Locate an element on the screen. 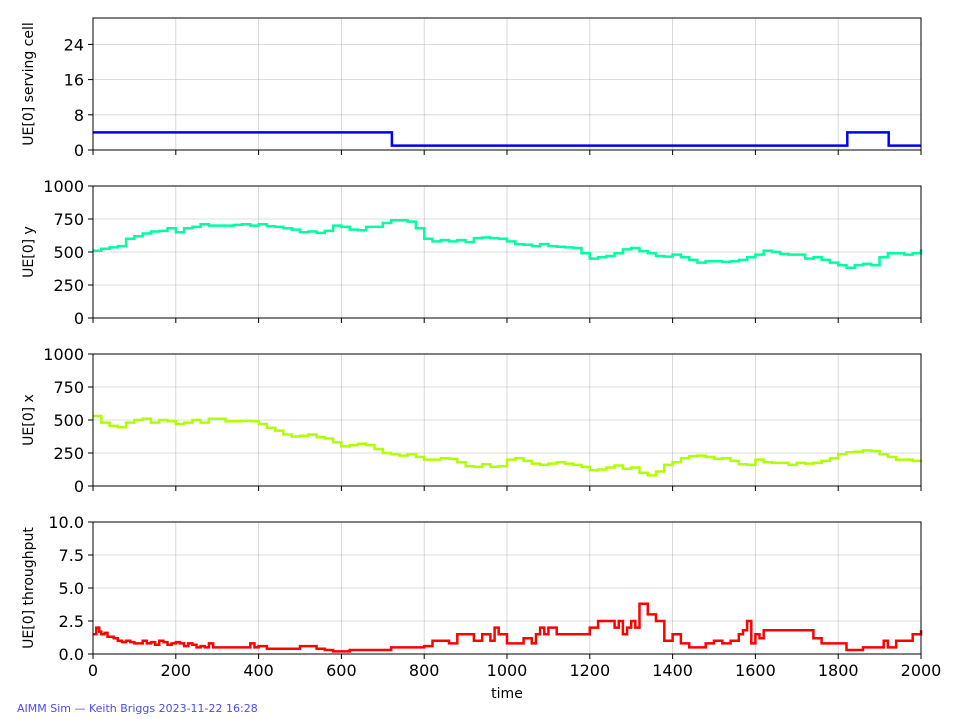 The height and width of the screenshot is (719, 960). y-axis-label: UE[0] serving cell is located at coordinates (29, 84).